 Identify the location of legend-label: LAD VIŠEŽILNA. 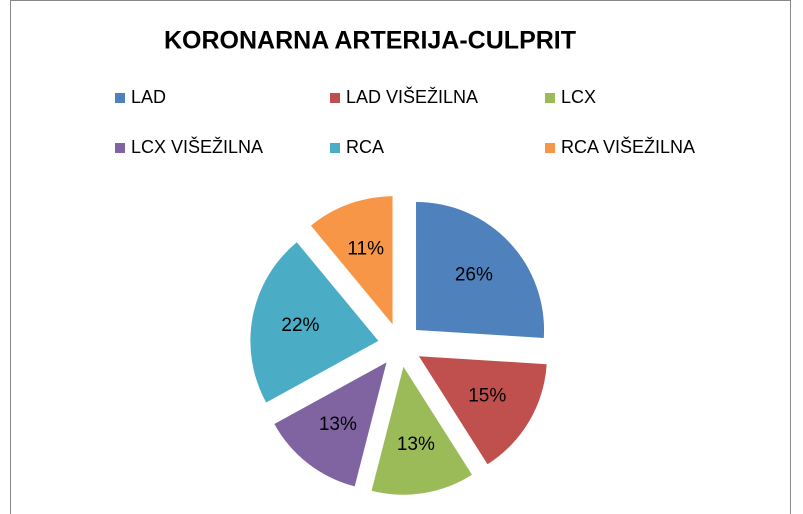
(412, 96).